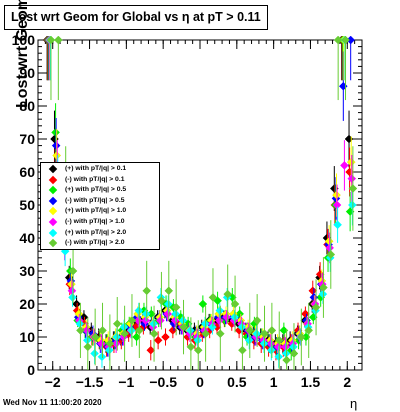  I want to click on series-0-point, so click(349, 139).